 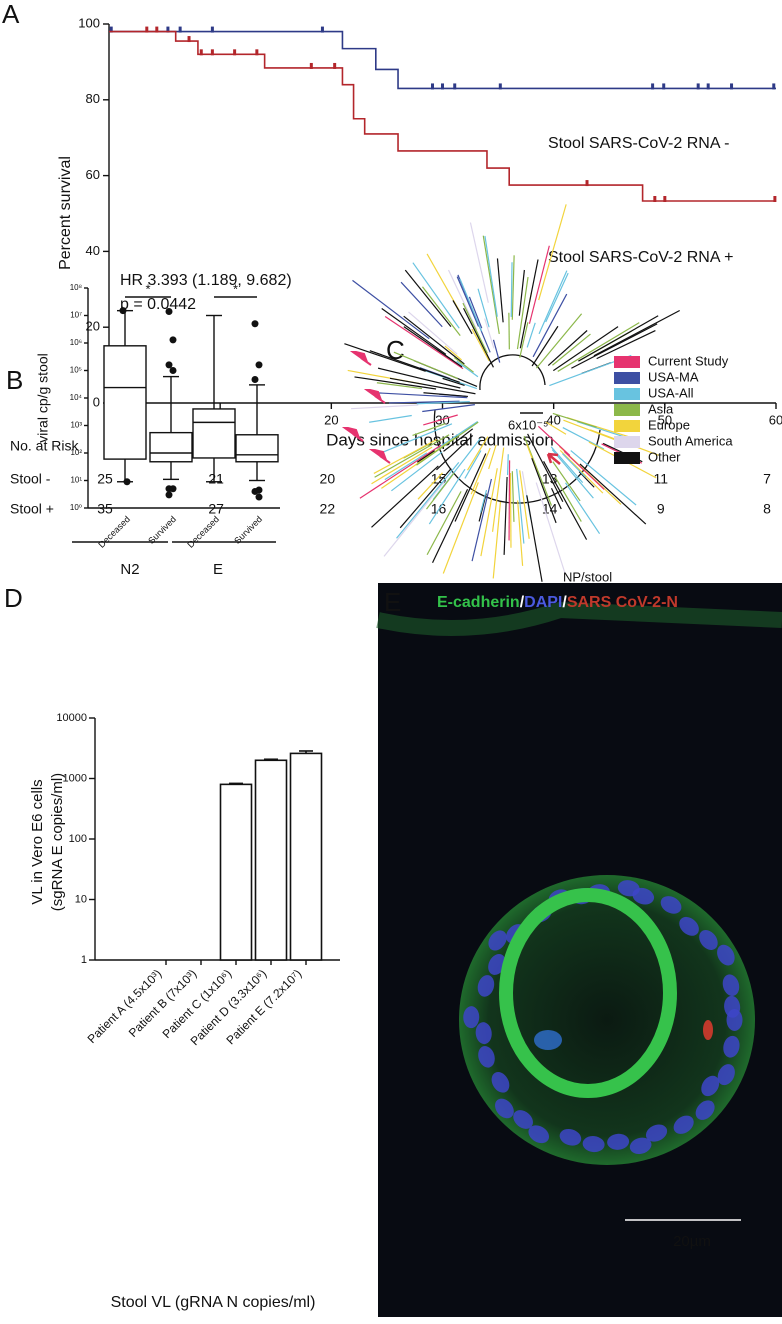 I want to click on y-tick-label: 60, so click(x=93, y=174).